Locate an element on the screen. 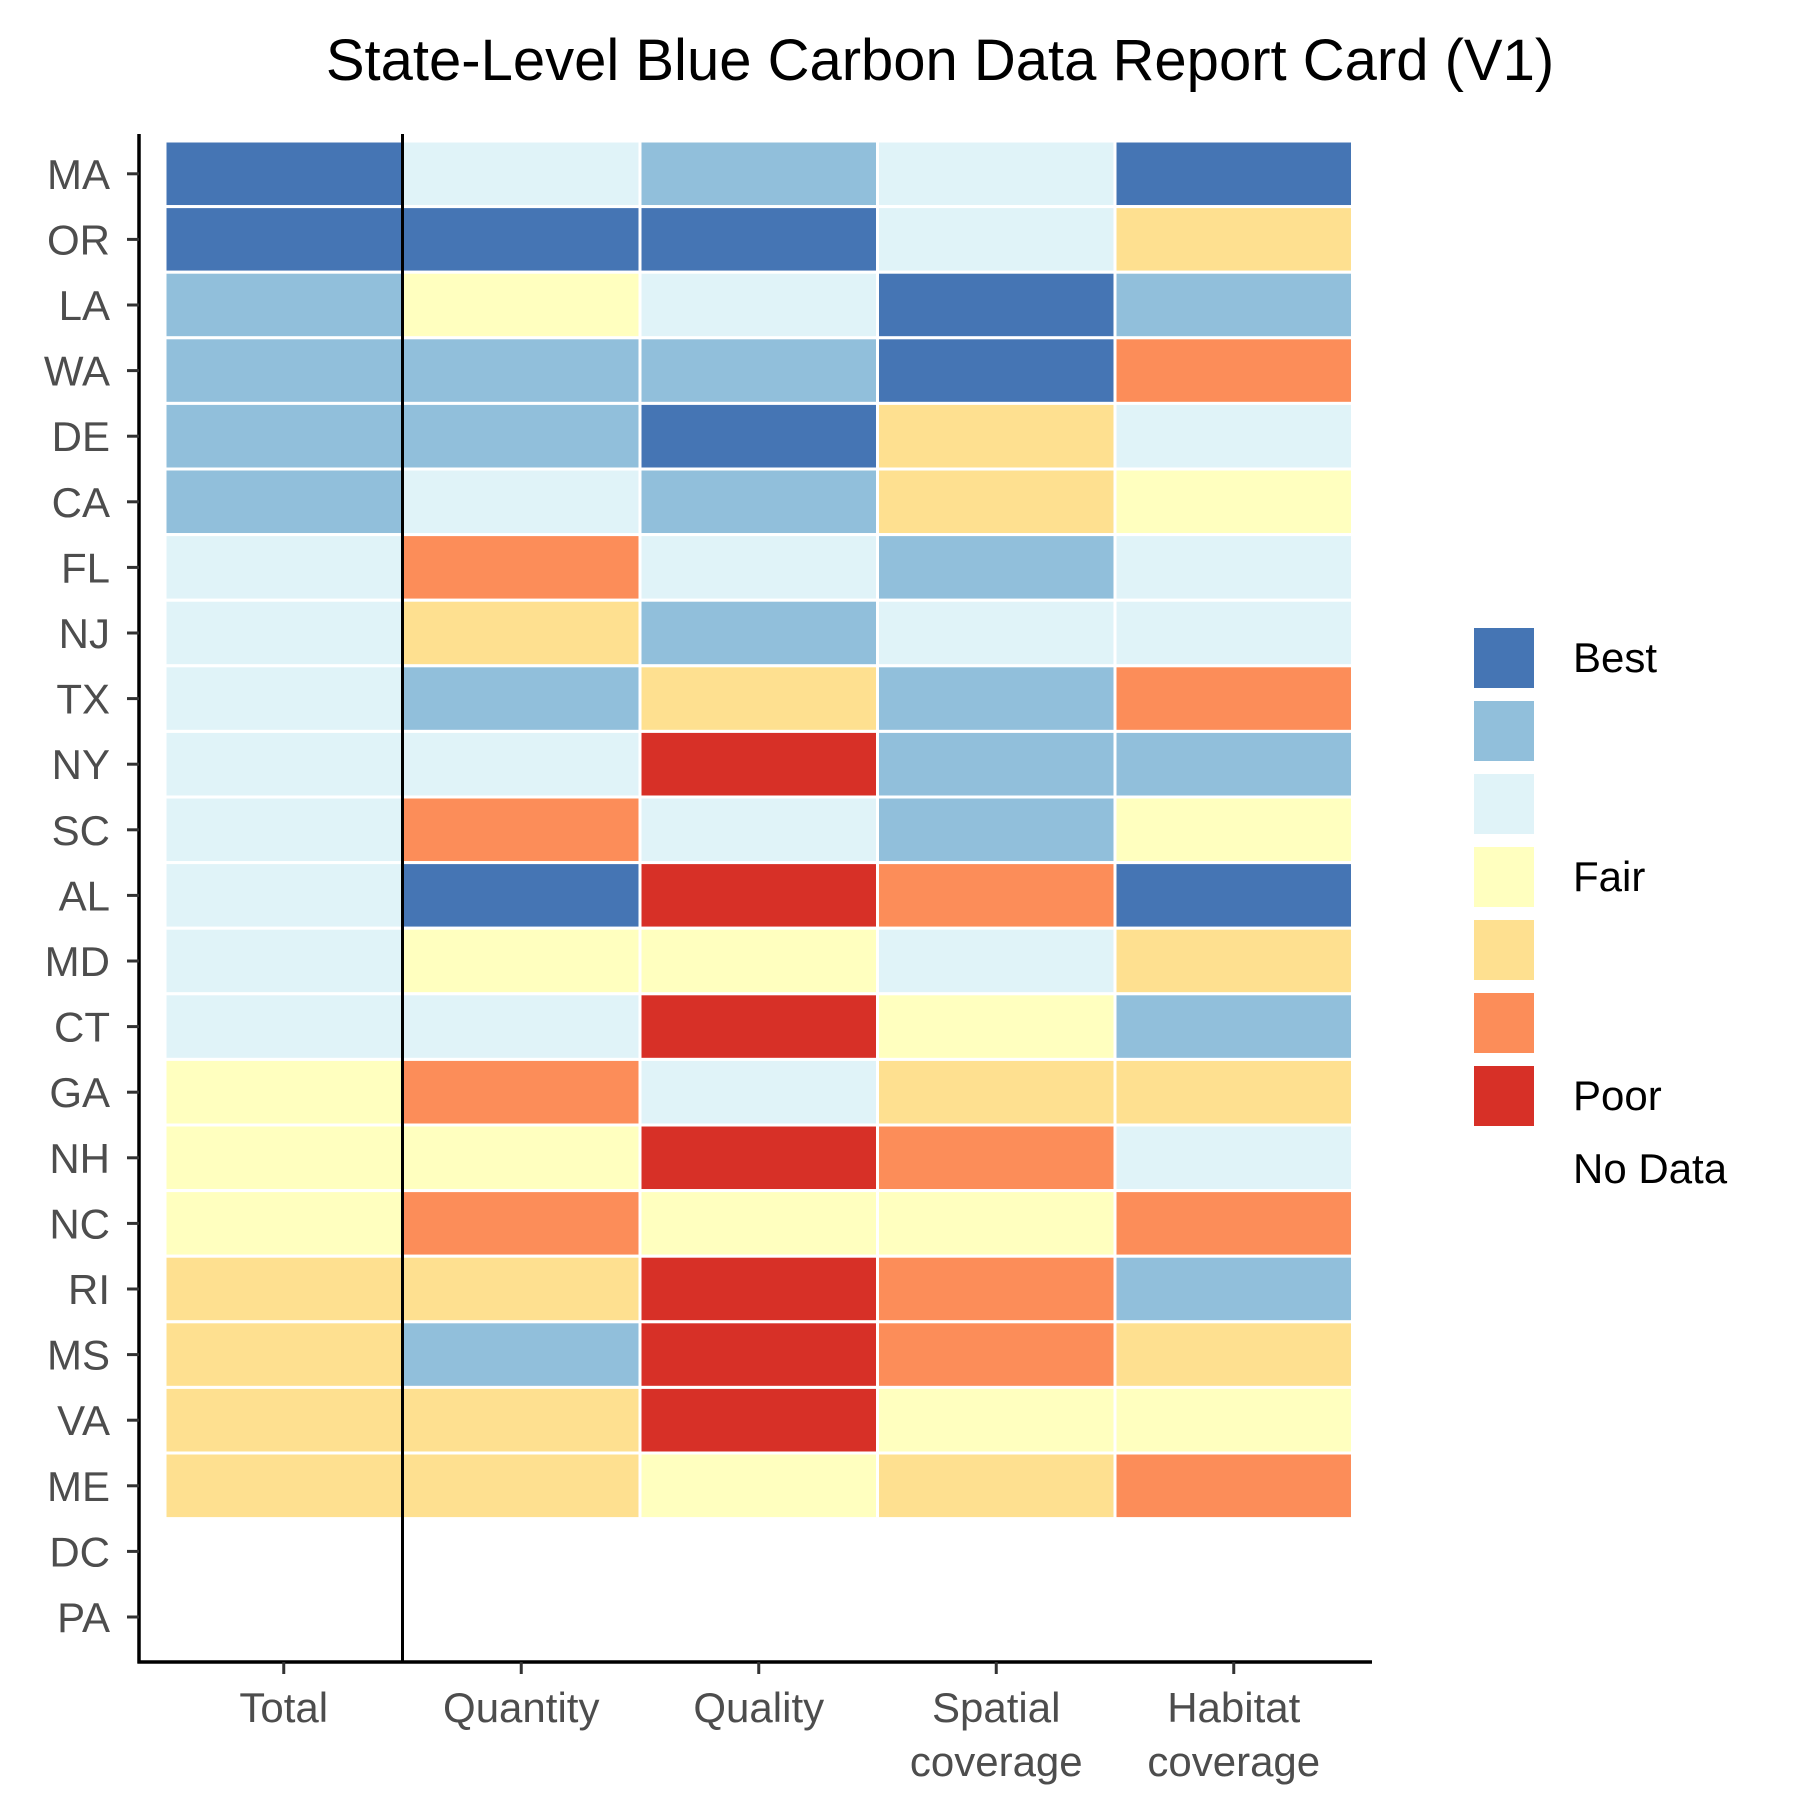 Image resolution: width=1800 pixels, height=1800 pixels. x-tick-label-quality: Quality is located at coordinates (758, 1707).